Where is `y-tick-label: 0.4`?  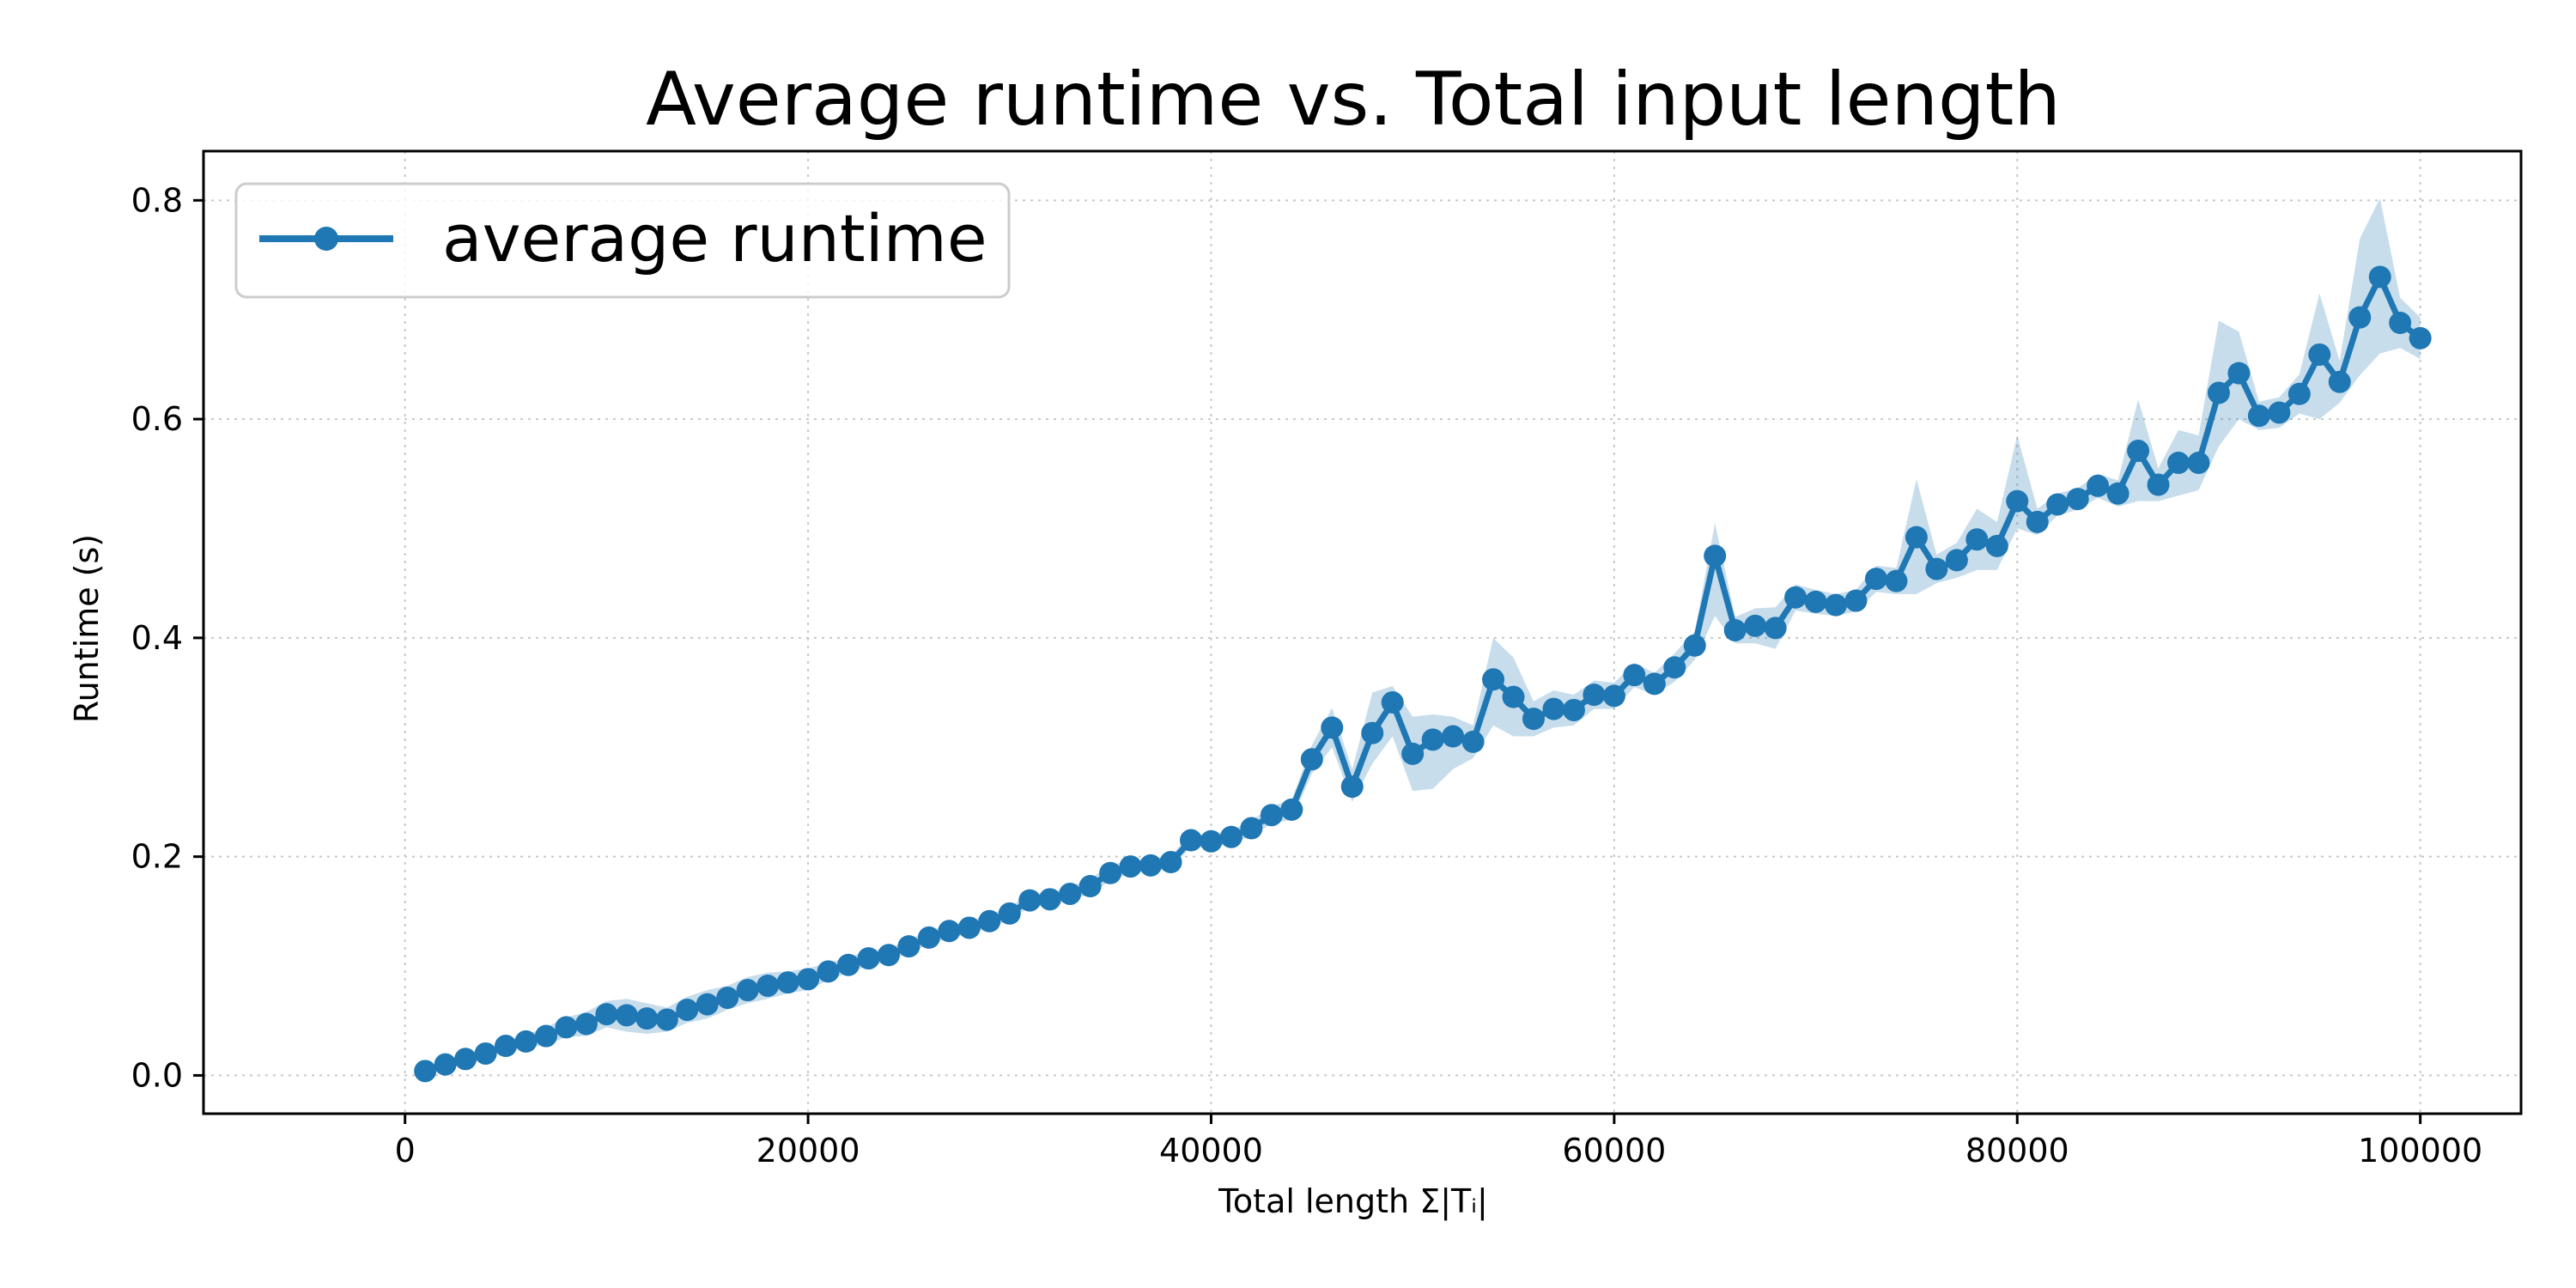
y-tick-label: 0.4 is located at coordinates (157, 638).